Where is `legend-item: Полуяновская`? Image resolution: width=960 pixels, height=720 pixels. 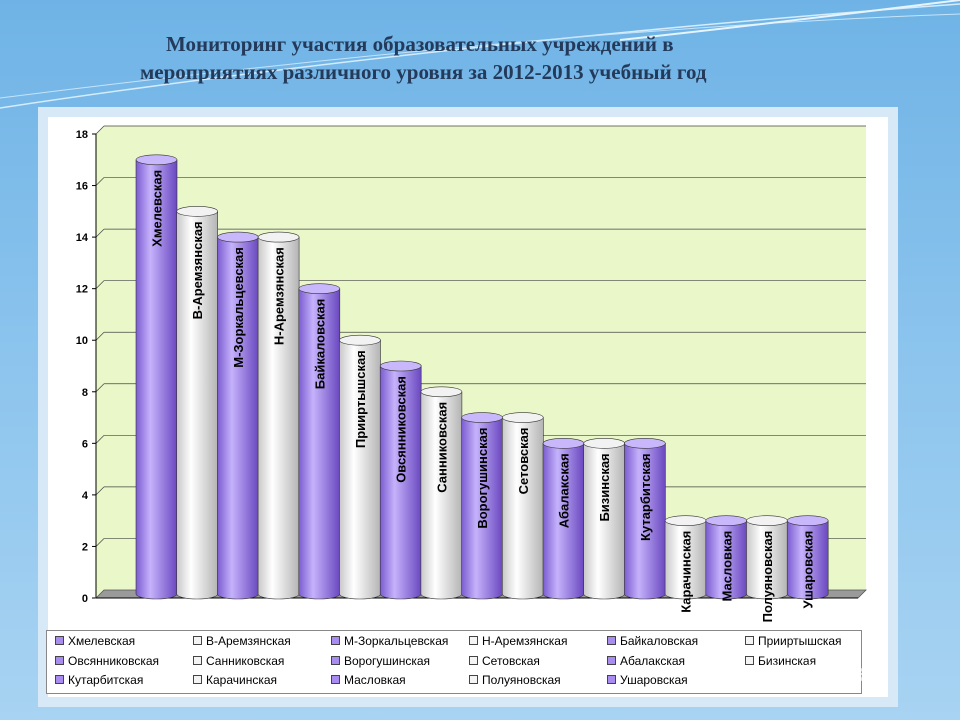 legend-item: Полуяновская is located at coordinates (515, 680).